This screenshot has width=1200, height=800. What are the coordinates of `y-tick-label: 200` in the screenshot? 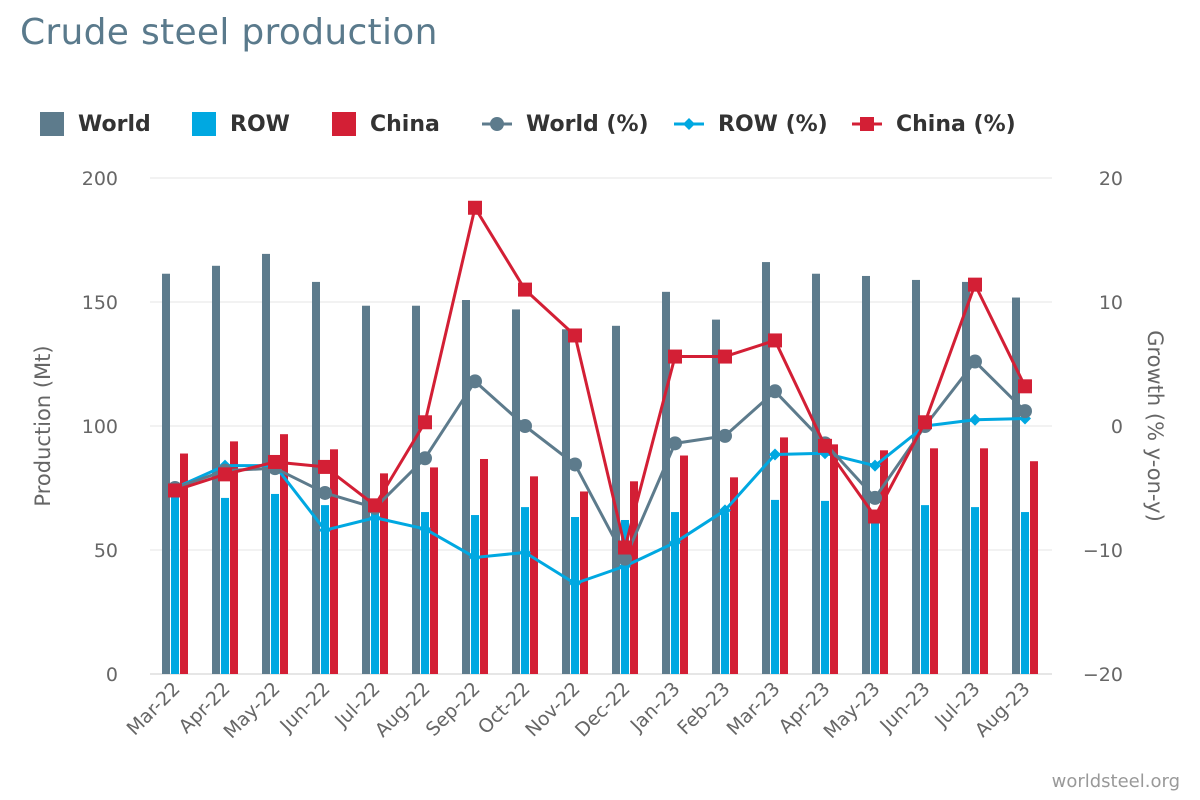 It's located at (100, 179).